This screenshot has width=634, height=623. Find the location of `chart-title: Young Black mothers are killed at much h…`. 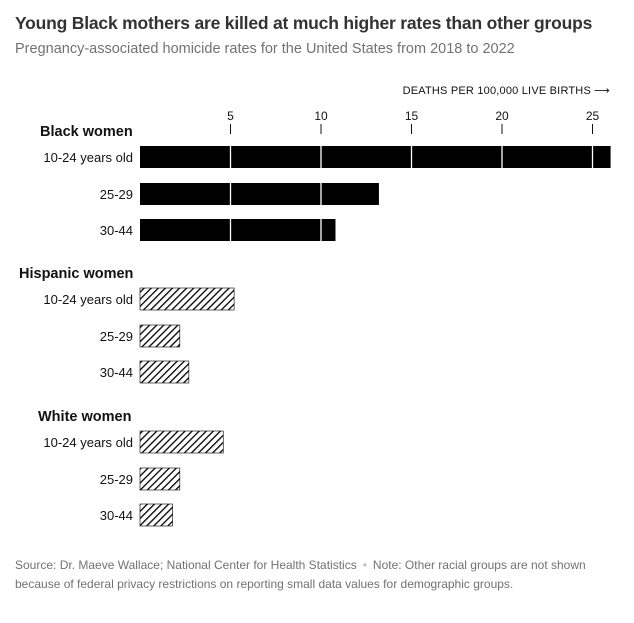

chart-title: Young Black mothers are killed at much h… is located at coordinates (304, 23).